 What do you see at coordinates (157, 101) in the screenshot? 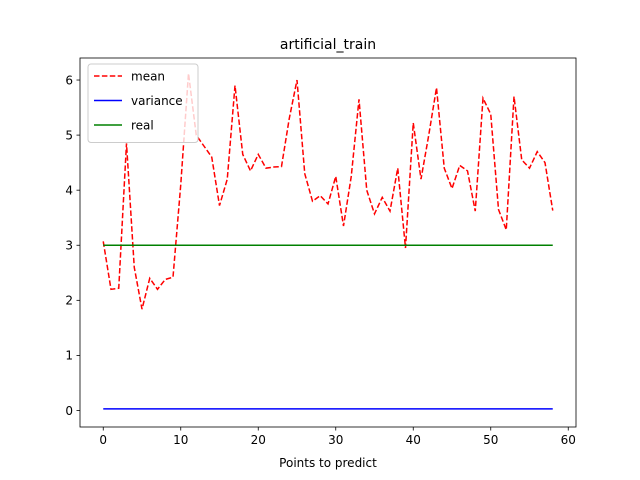
I see `legend-label-variance: variance` at bounding box center [157, 101].